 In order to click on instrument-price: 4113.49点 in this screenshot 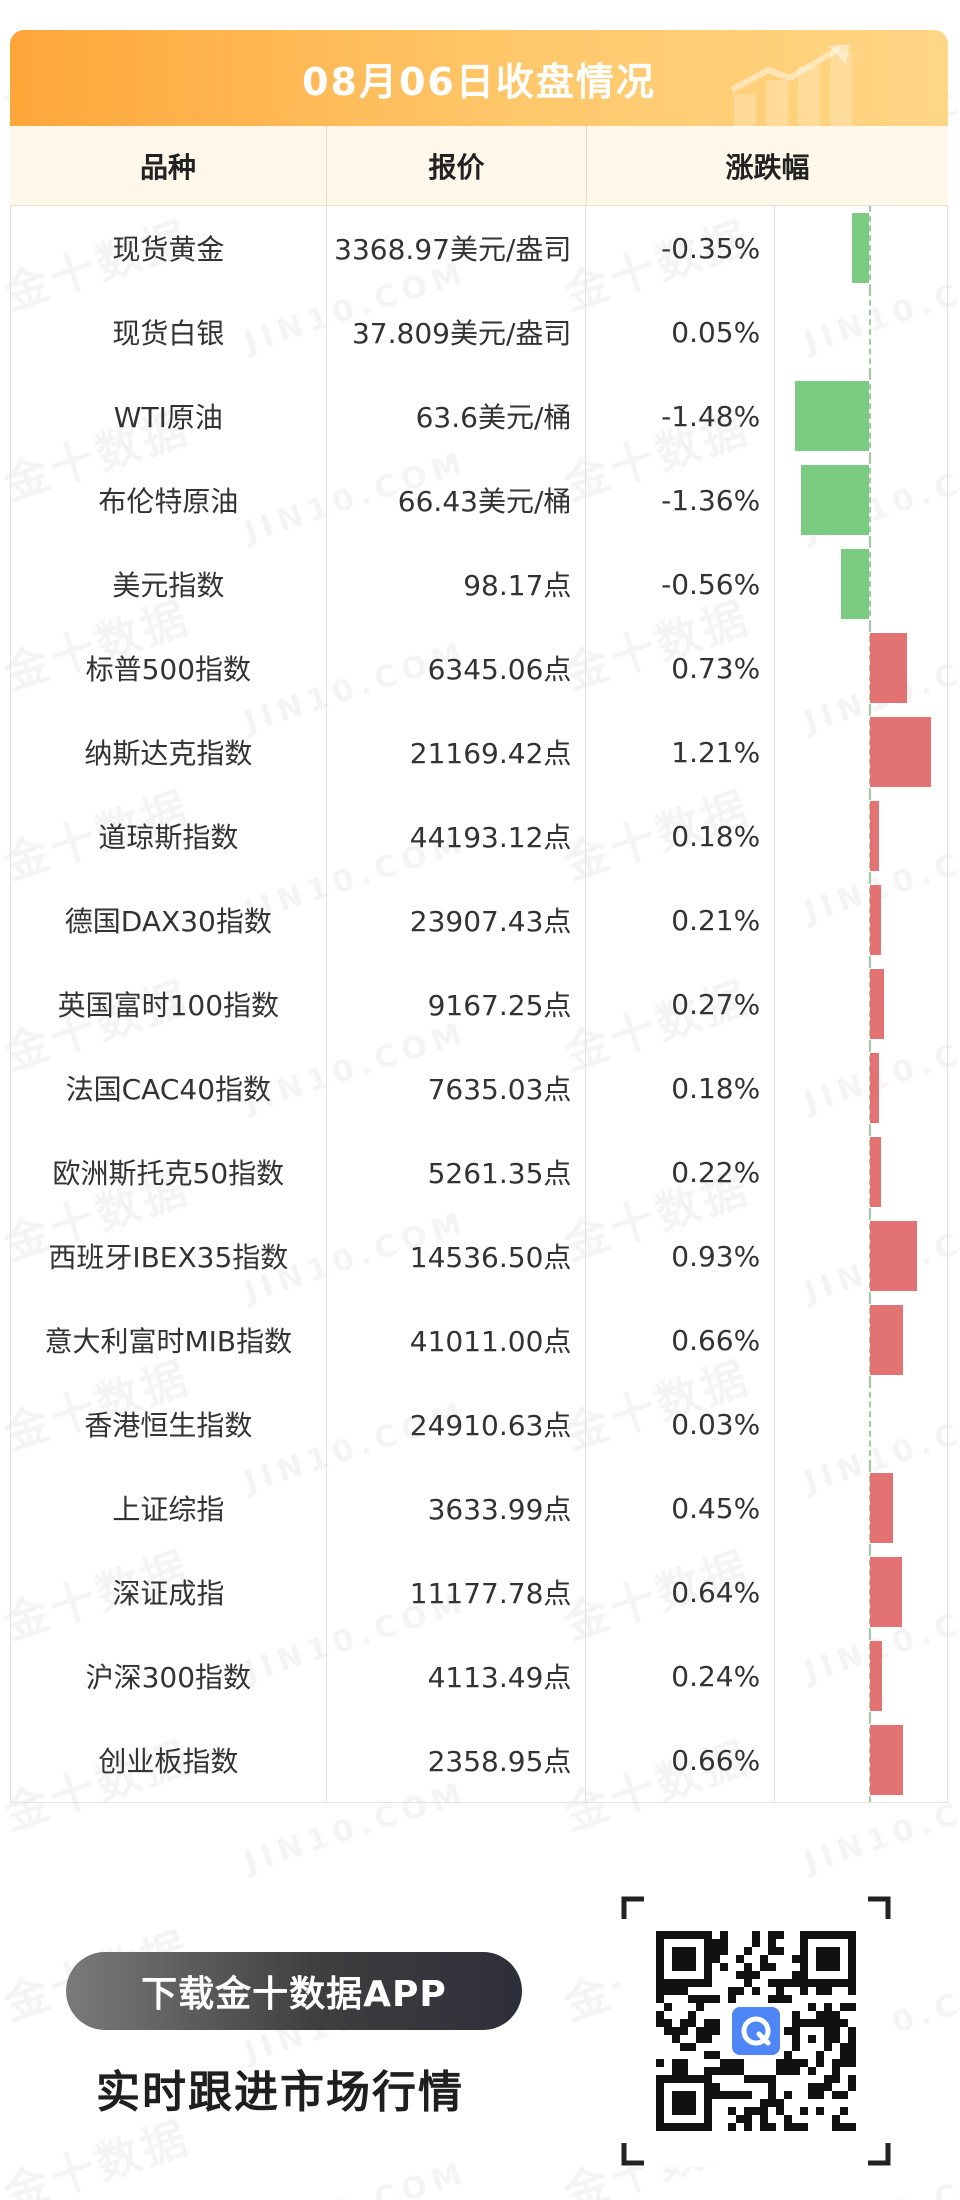, I will do `click(457, 1676)`.